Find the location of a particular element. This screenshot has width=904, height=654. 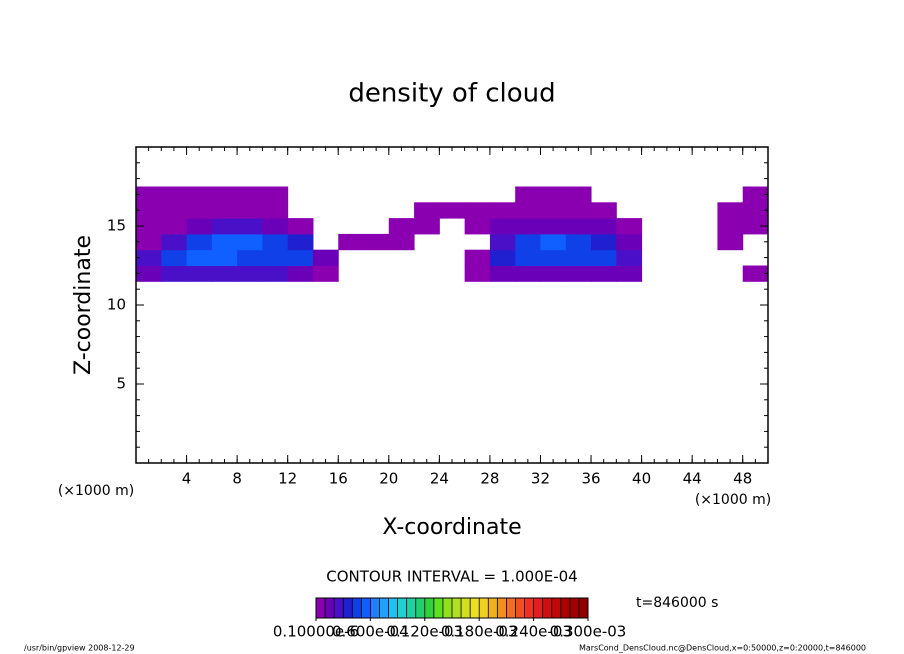

x-tick-label: 48 is located at coordinates (742, 479).